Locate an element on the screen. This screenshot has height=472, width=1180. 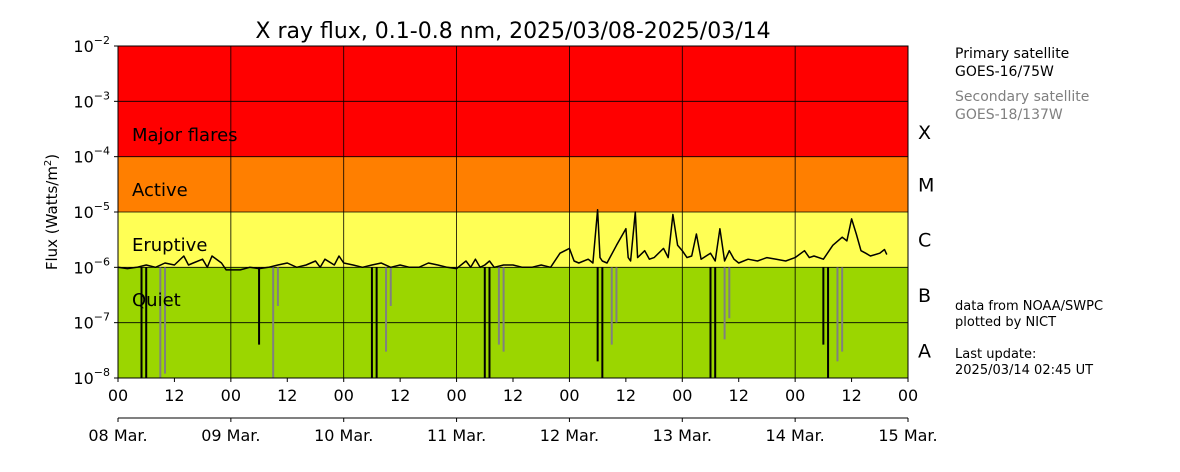
x-tick-label-1: 12 is located at coordinates (174, 395).